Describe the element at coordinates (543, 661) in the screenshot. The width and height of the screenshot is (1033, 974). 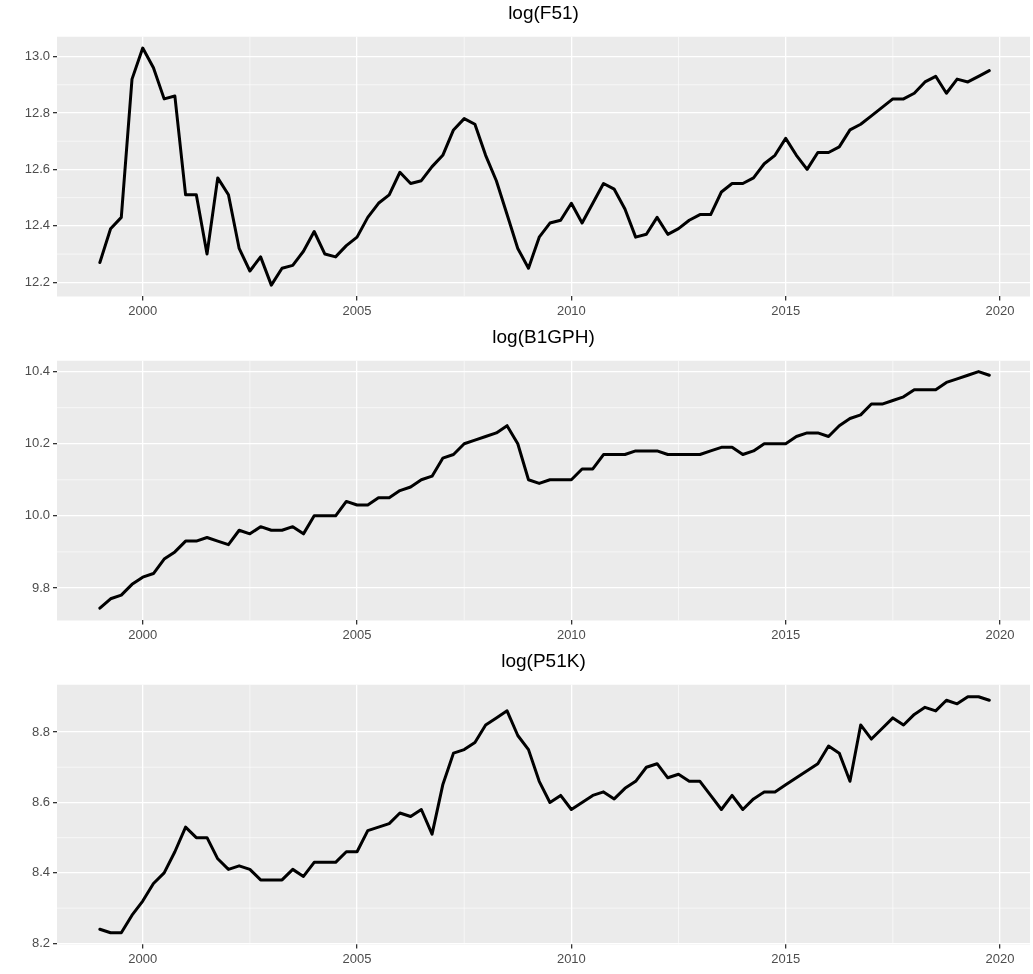
I see `chart-title: log(P51K)` at that location.